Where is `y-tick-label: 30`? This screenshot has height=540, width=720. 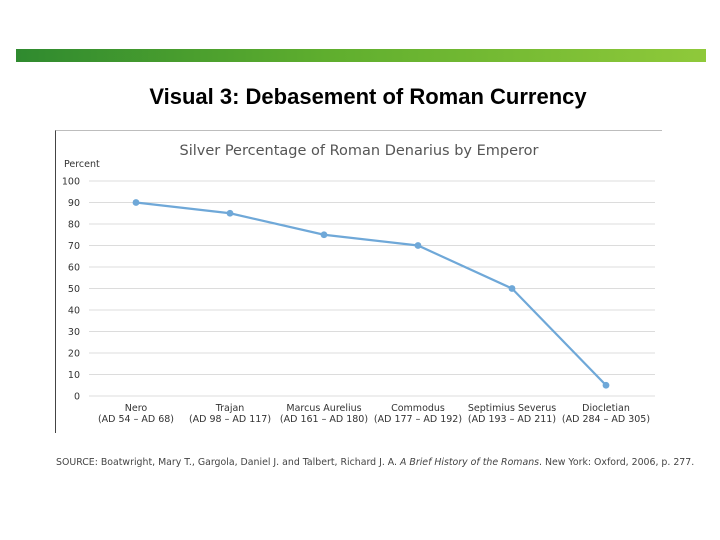 y-tick-label: 30 is located at coordinates (74, 332).